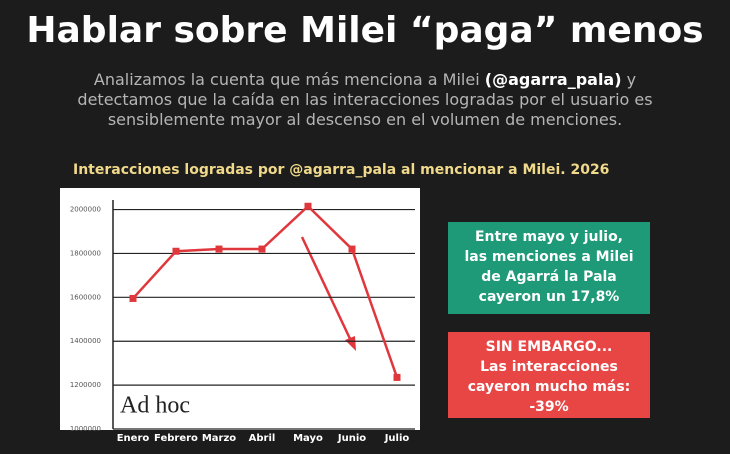  What do you see at coordinates (327, 290) in the screenshot?
I see `trend-arrow` at bounding box center [327, 290].